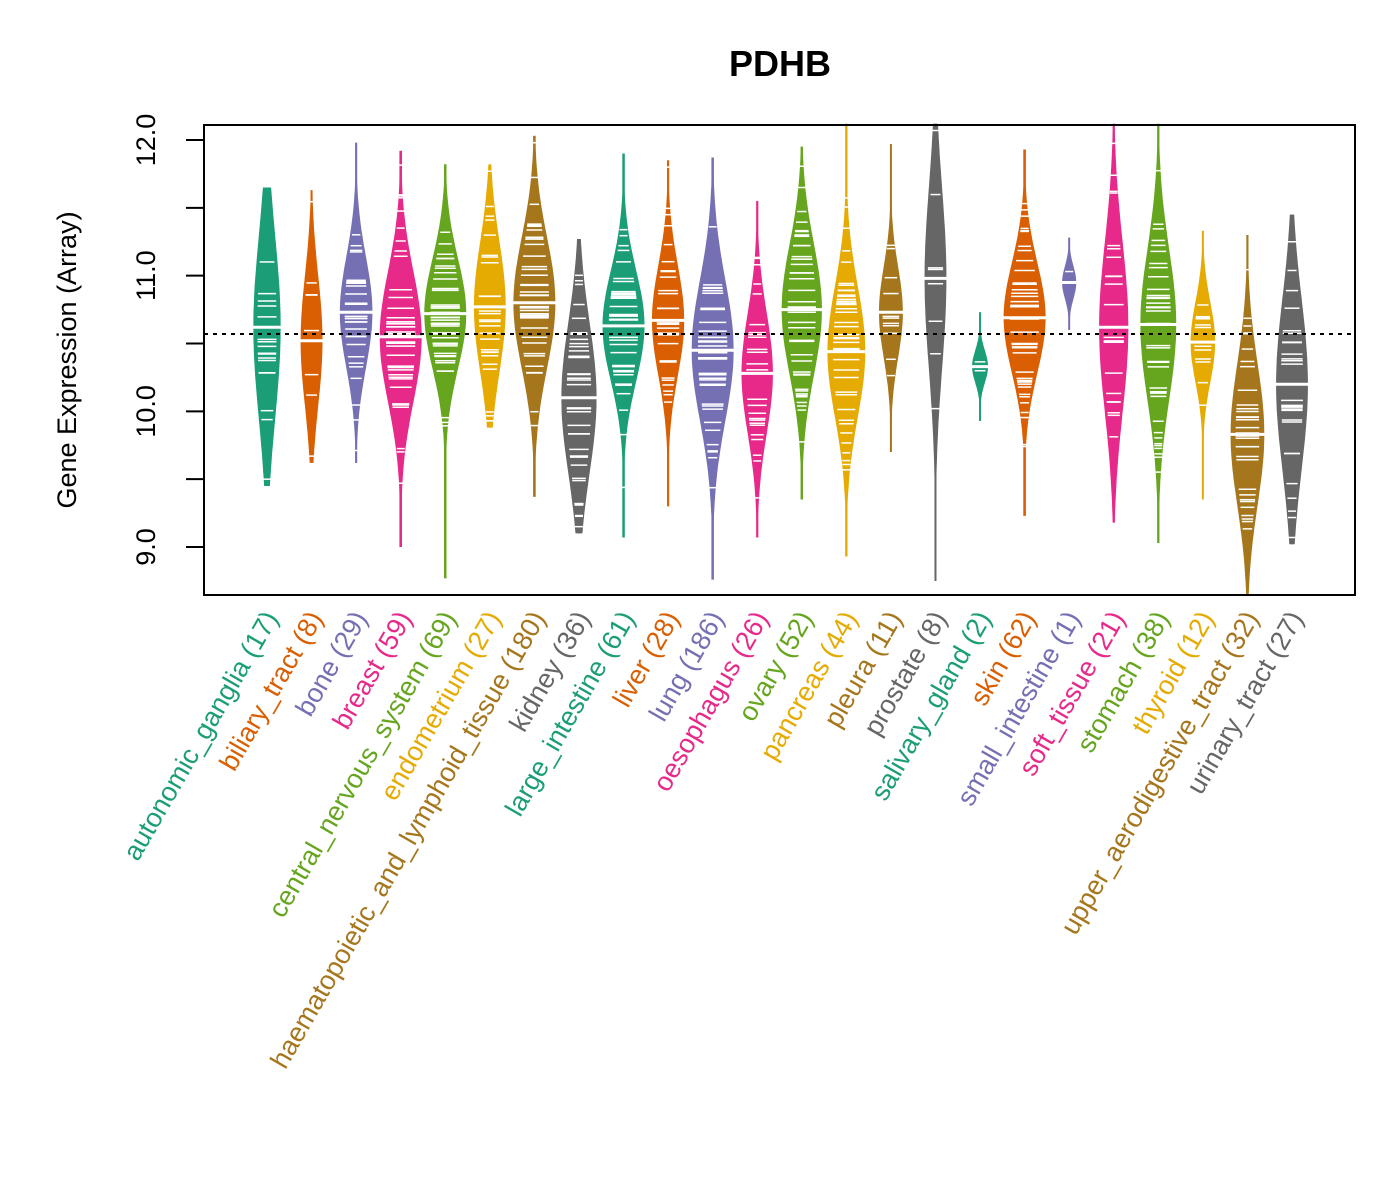 This screenshot has height=1200, width=1400. What do you see at coordinates (534, 316) in the screenshot?
I see `violin-haematopoietic-and-lymphoid-tissue` at bounding box center [534, 316].